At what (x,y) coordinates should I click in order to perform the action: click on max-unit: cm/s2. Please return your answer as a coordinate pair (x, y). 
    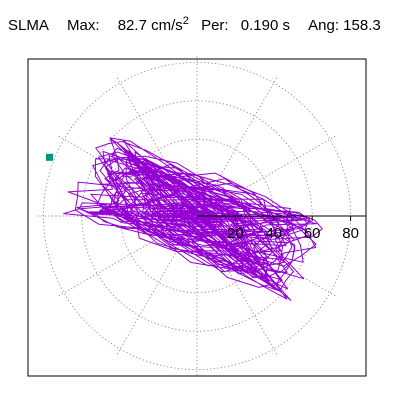
    Looking at the image, I should click on (170, 26).